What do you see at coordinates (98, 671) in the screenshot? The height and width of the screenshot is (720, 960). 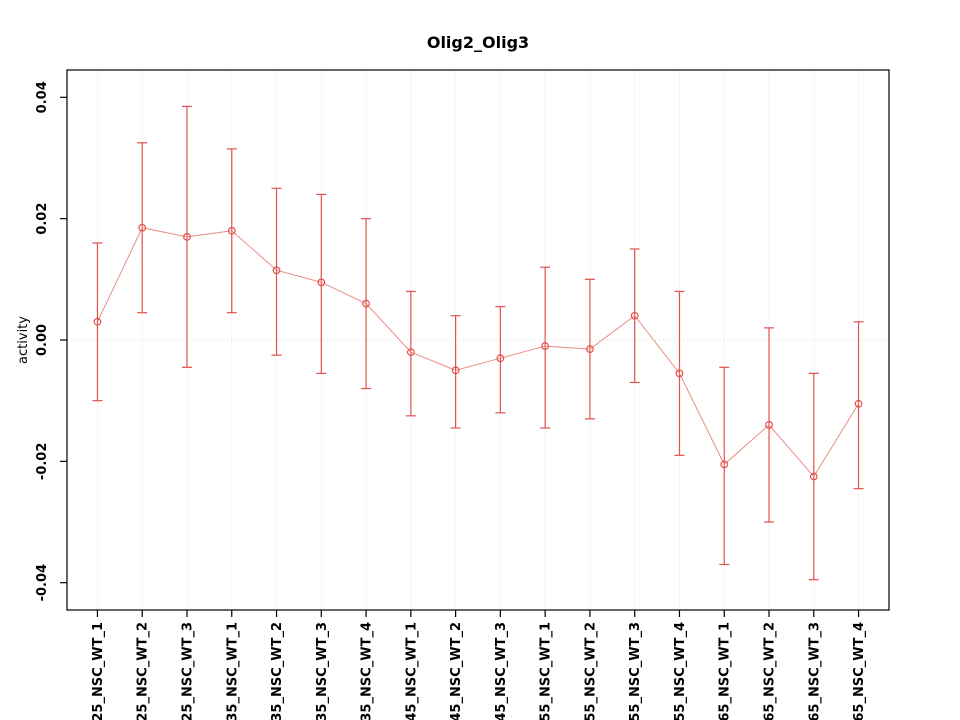 I see `x-tick-label: E125_NSC_WT_1` at bounding box center [98, 671].